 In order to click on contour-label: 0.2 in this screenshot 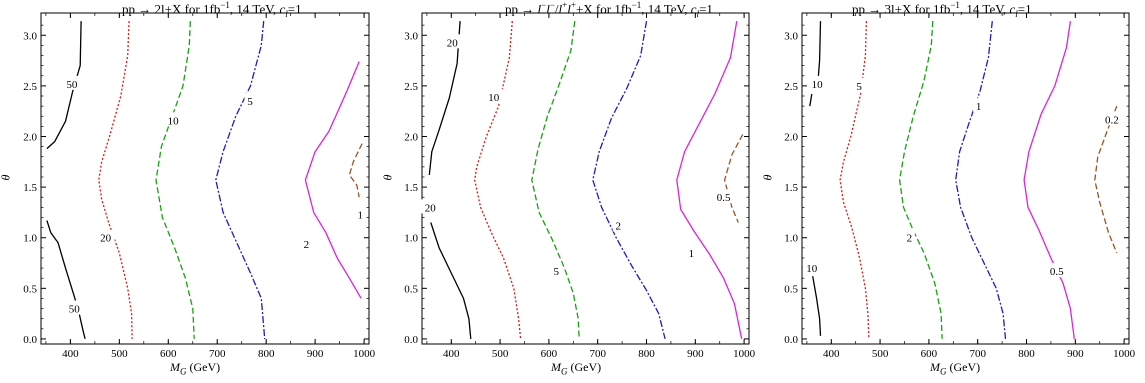, I will do `click(1112, 120)`.